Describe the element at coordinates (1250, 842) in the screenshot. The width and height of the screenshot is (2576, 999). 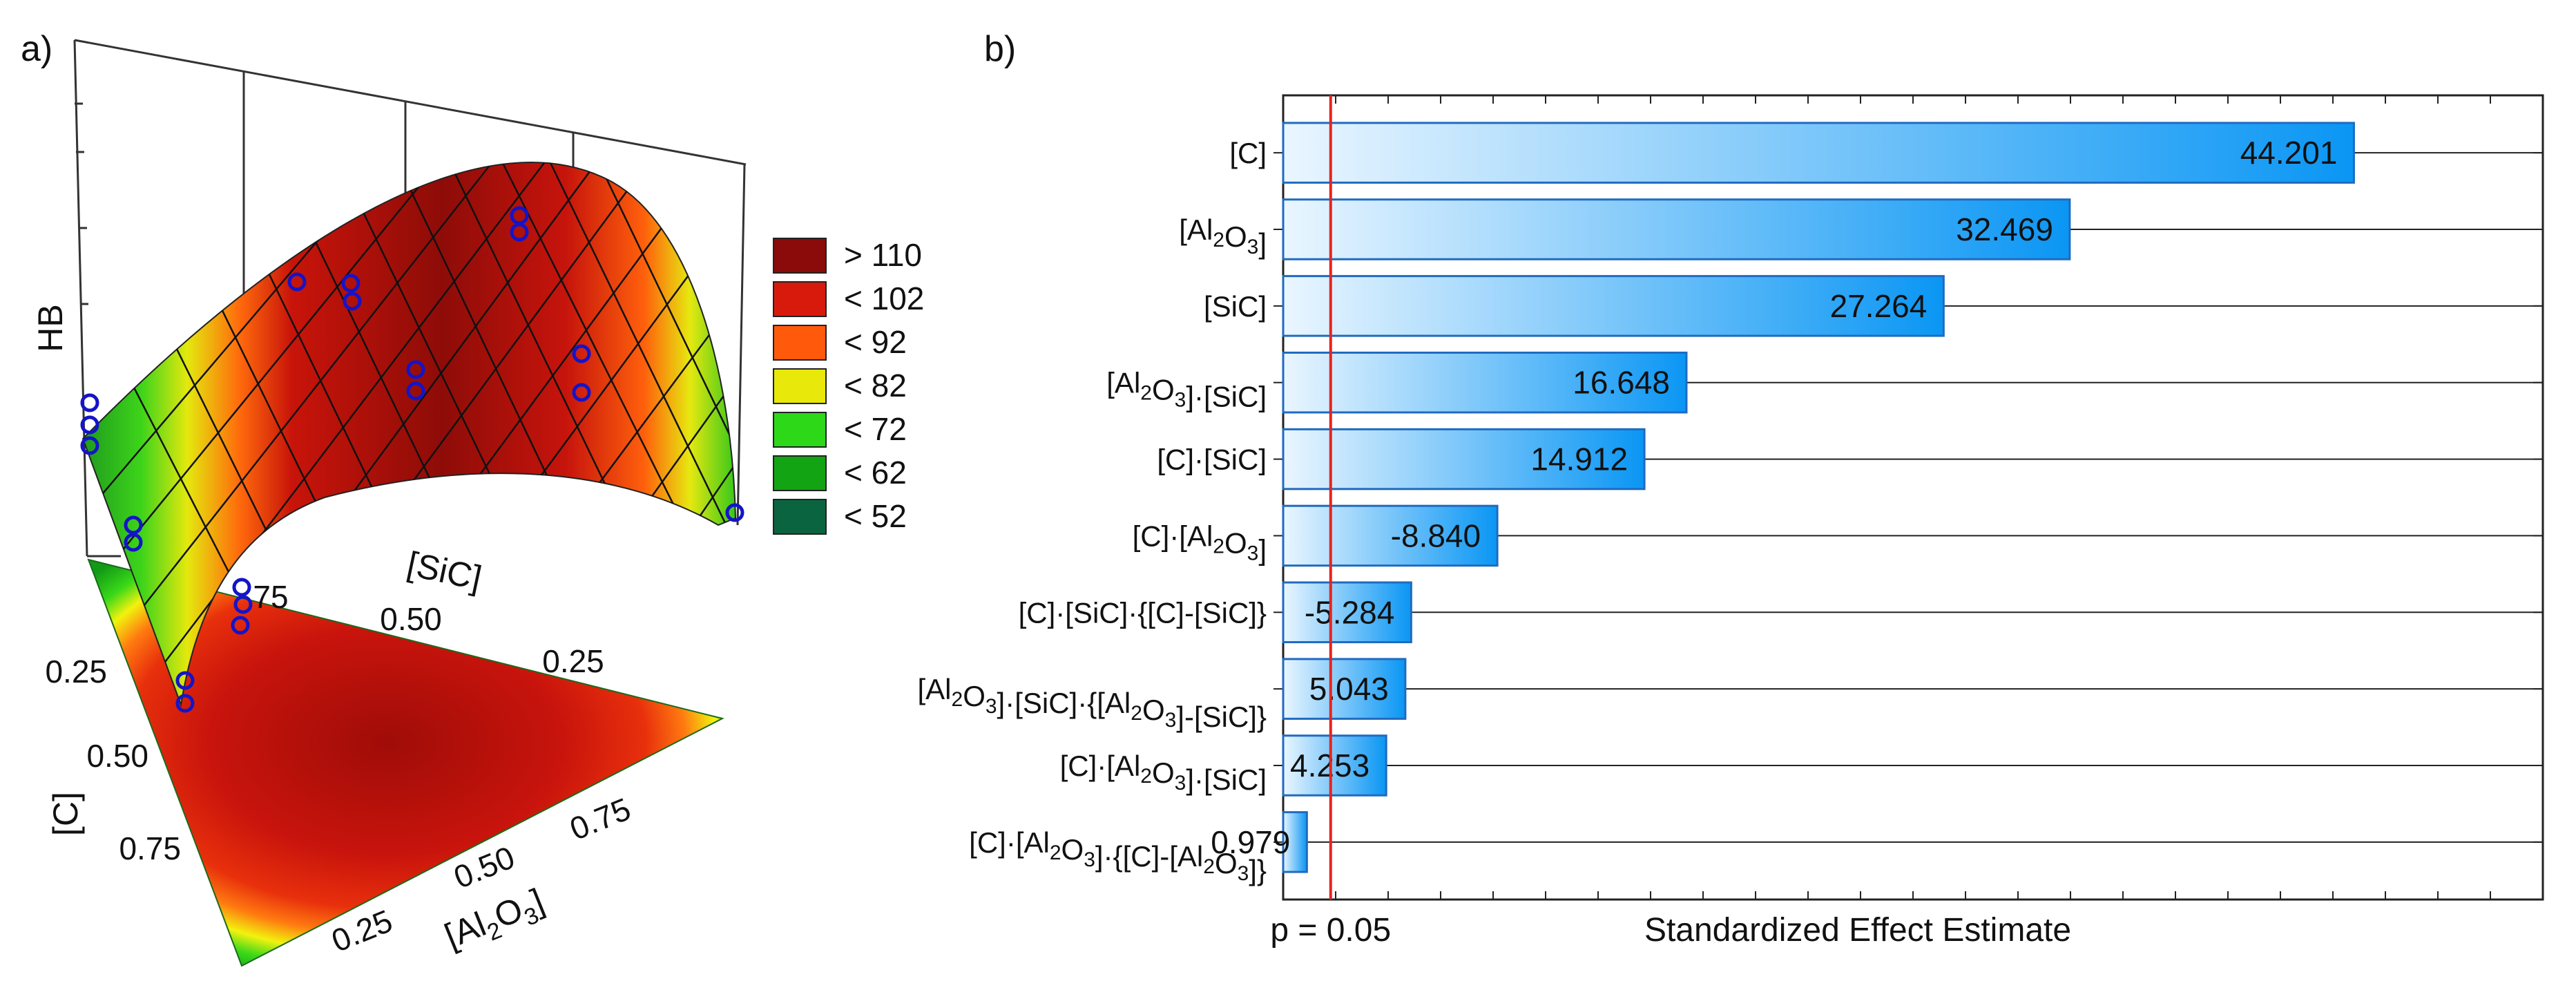
I see `bar-value-label: 0.979` at that location.